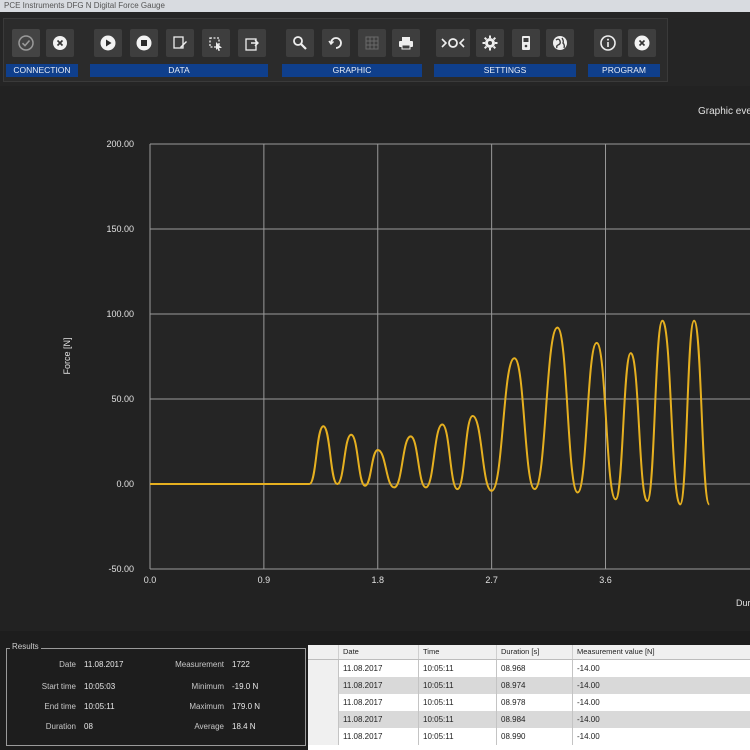 Image resolution: width=750 pixels, height=750 pixels. What do you see at coordinates (624, 70) in the screenshot?
I see `group-label-program: PROGRAM` at bounding box center [624, 70].